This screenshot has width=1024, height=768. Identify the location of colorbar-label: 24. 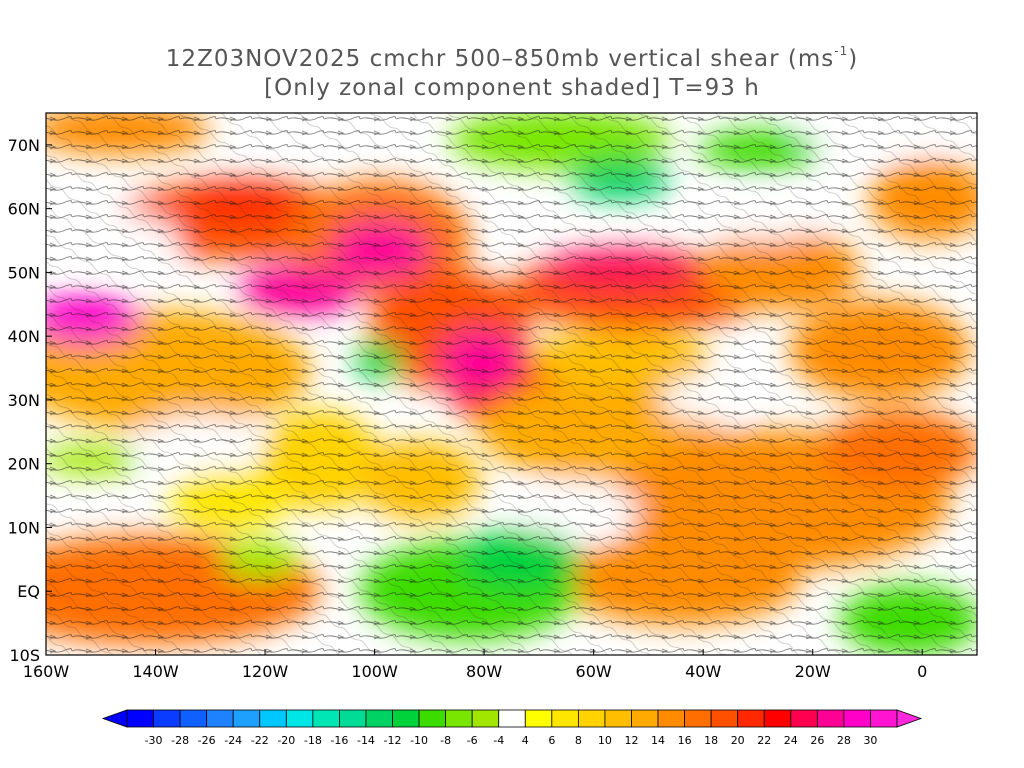
(791, 740).